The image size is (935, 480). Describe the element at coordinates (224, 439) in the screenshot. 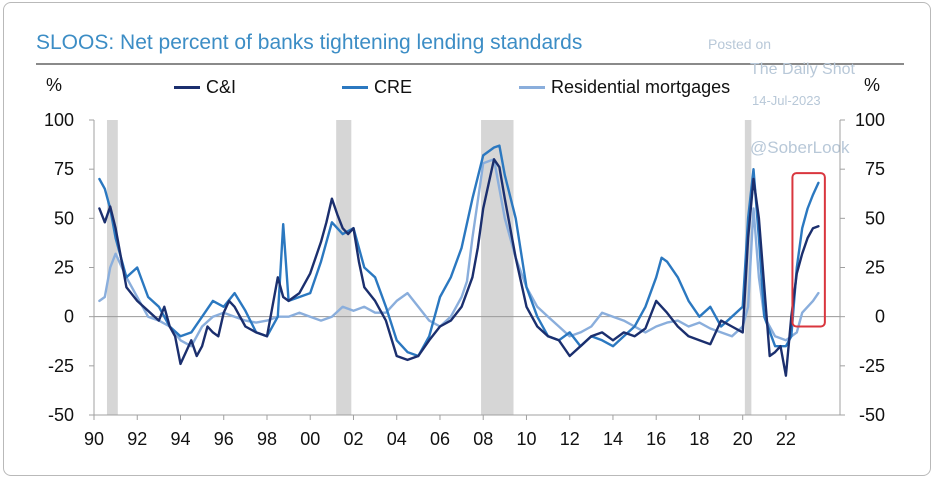

I see `x-tick-label: 96` at that location.